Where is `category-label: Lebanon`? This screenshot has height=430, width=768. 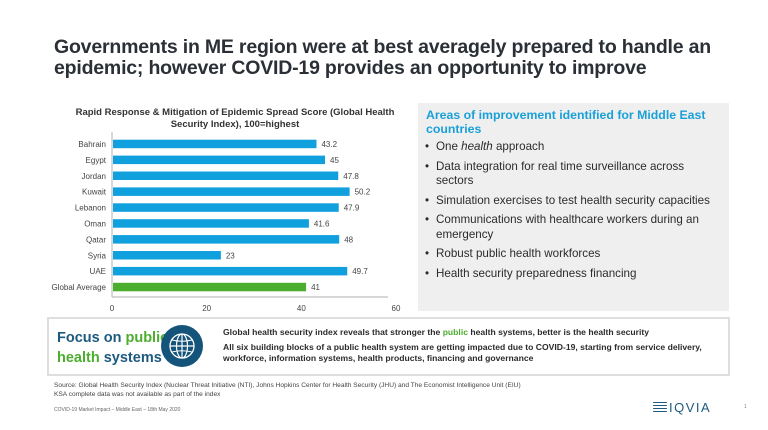 category-label: Lebanon is located at coordinates (90, 208).